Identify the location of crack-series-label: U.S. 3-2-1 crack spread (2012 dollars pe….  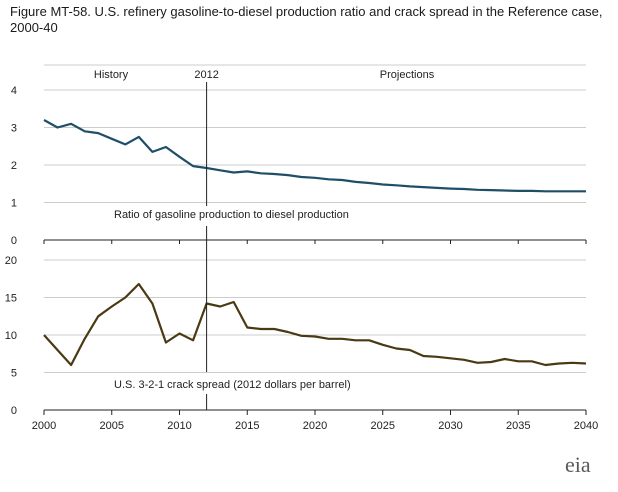
(232, 385).